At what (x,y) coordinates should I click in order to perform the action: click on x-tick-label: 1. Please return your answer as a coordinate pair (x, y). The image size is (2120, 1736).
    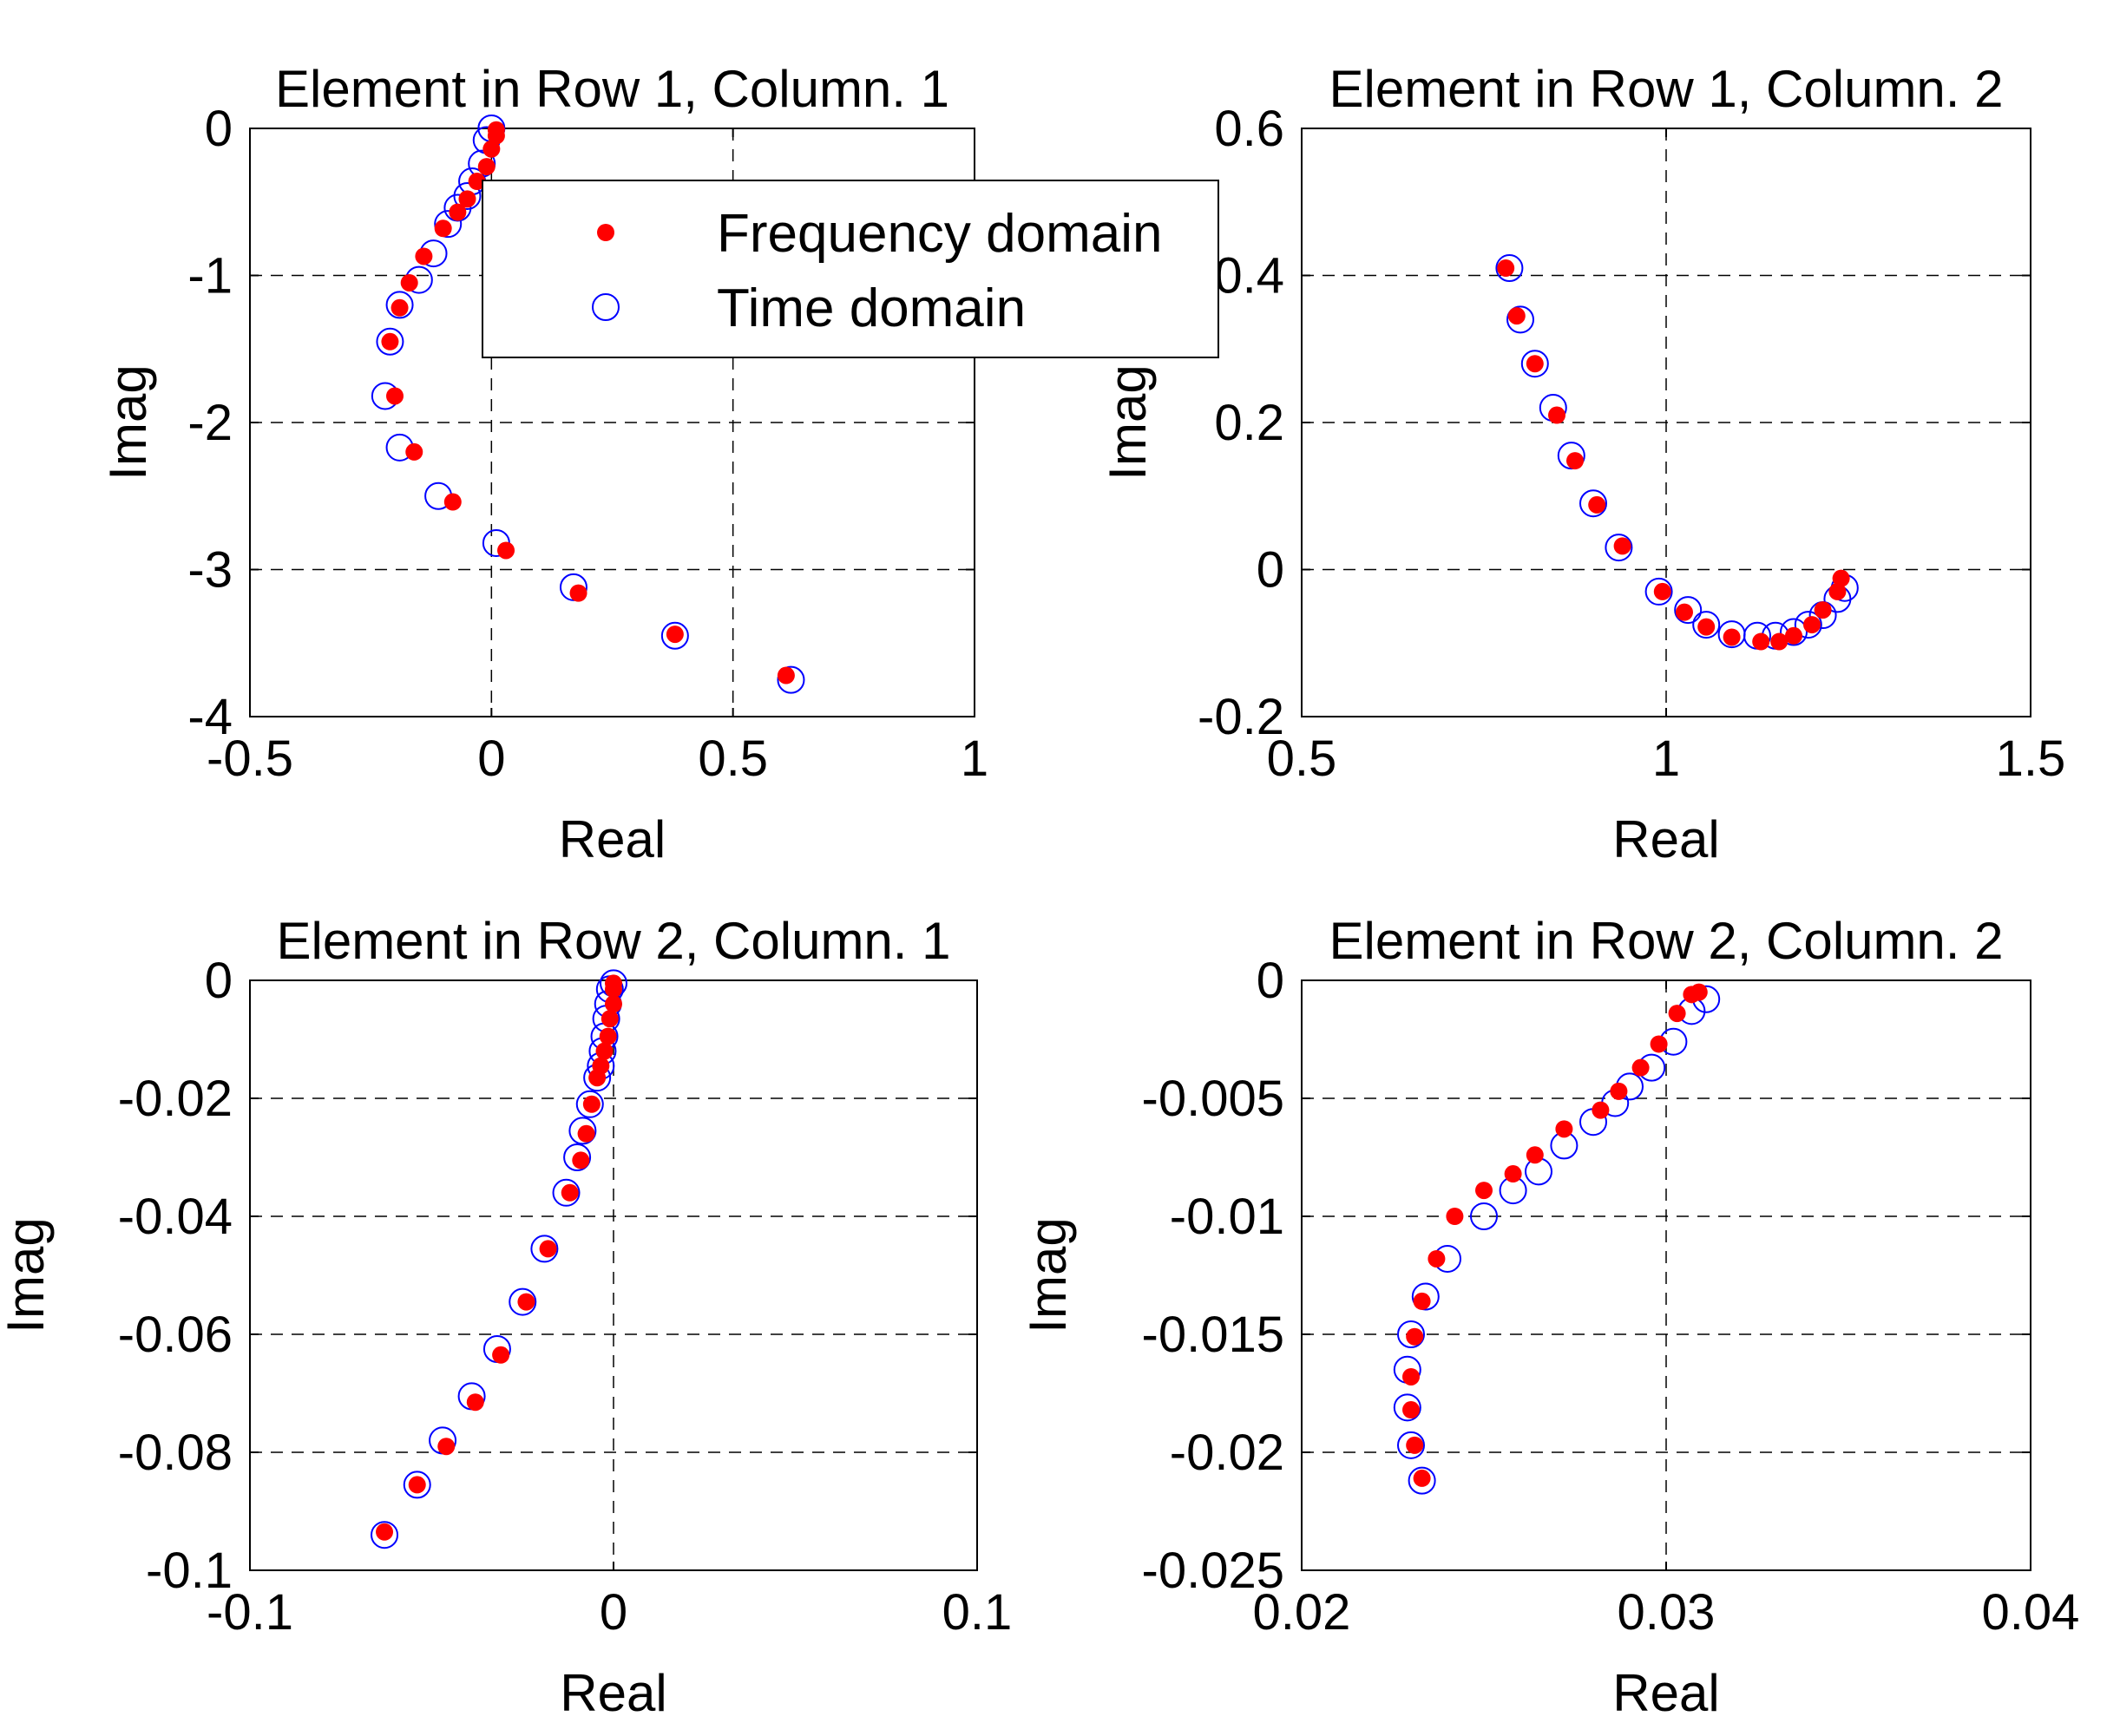
    Looking at the image, I should click on (1666, 758).